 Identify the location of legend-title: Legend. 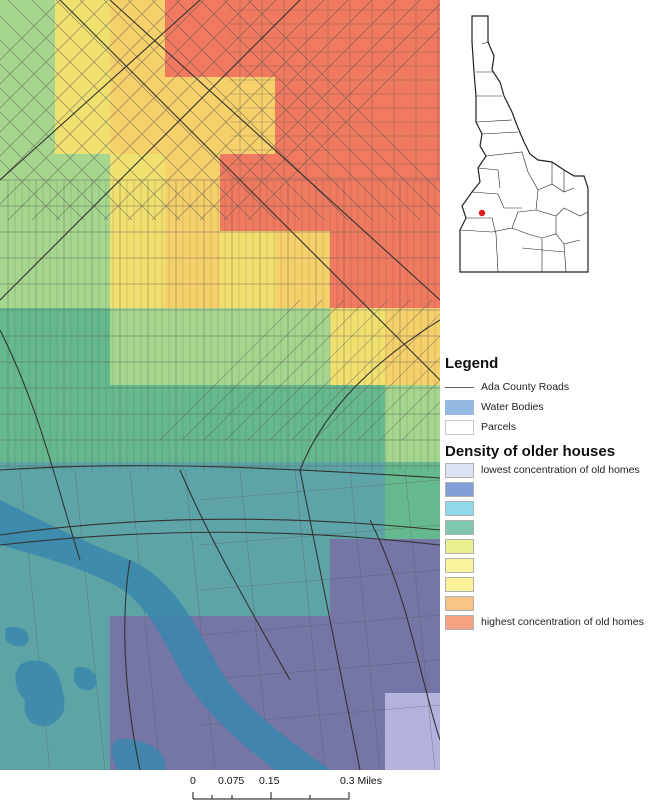
(472, 363).